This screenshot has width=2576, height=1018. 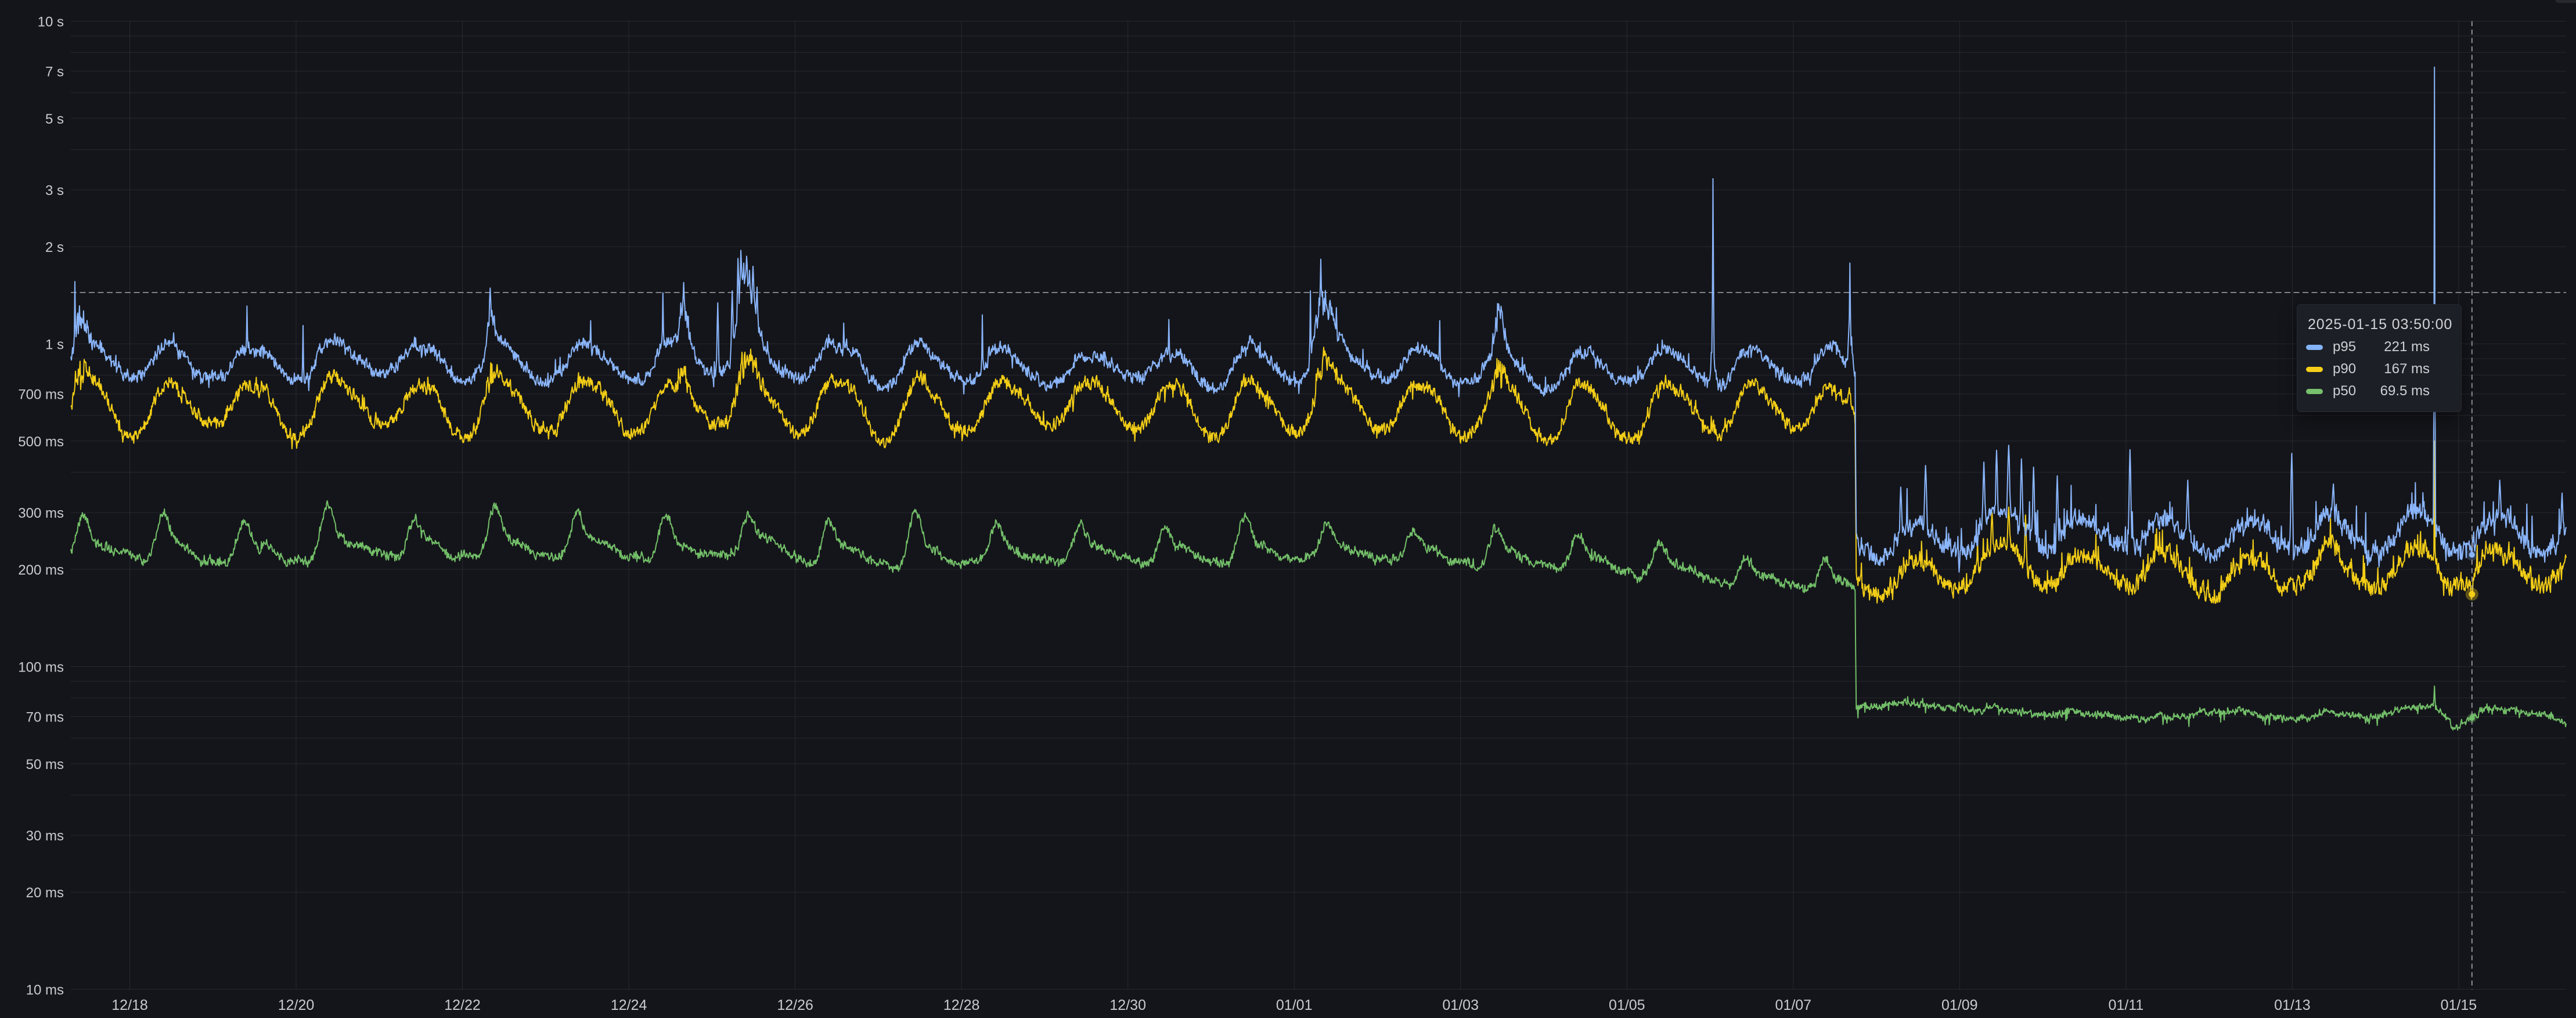 I want to click on svg-text: 3 s, so click(x=54, y=190).